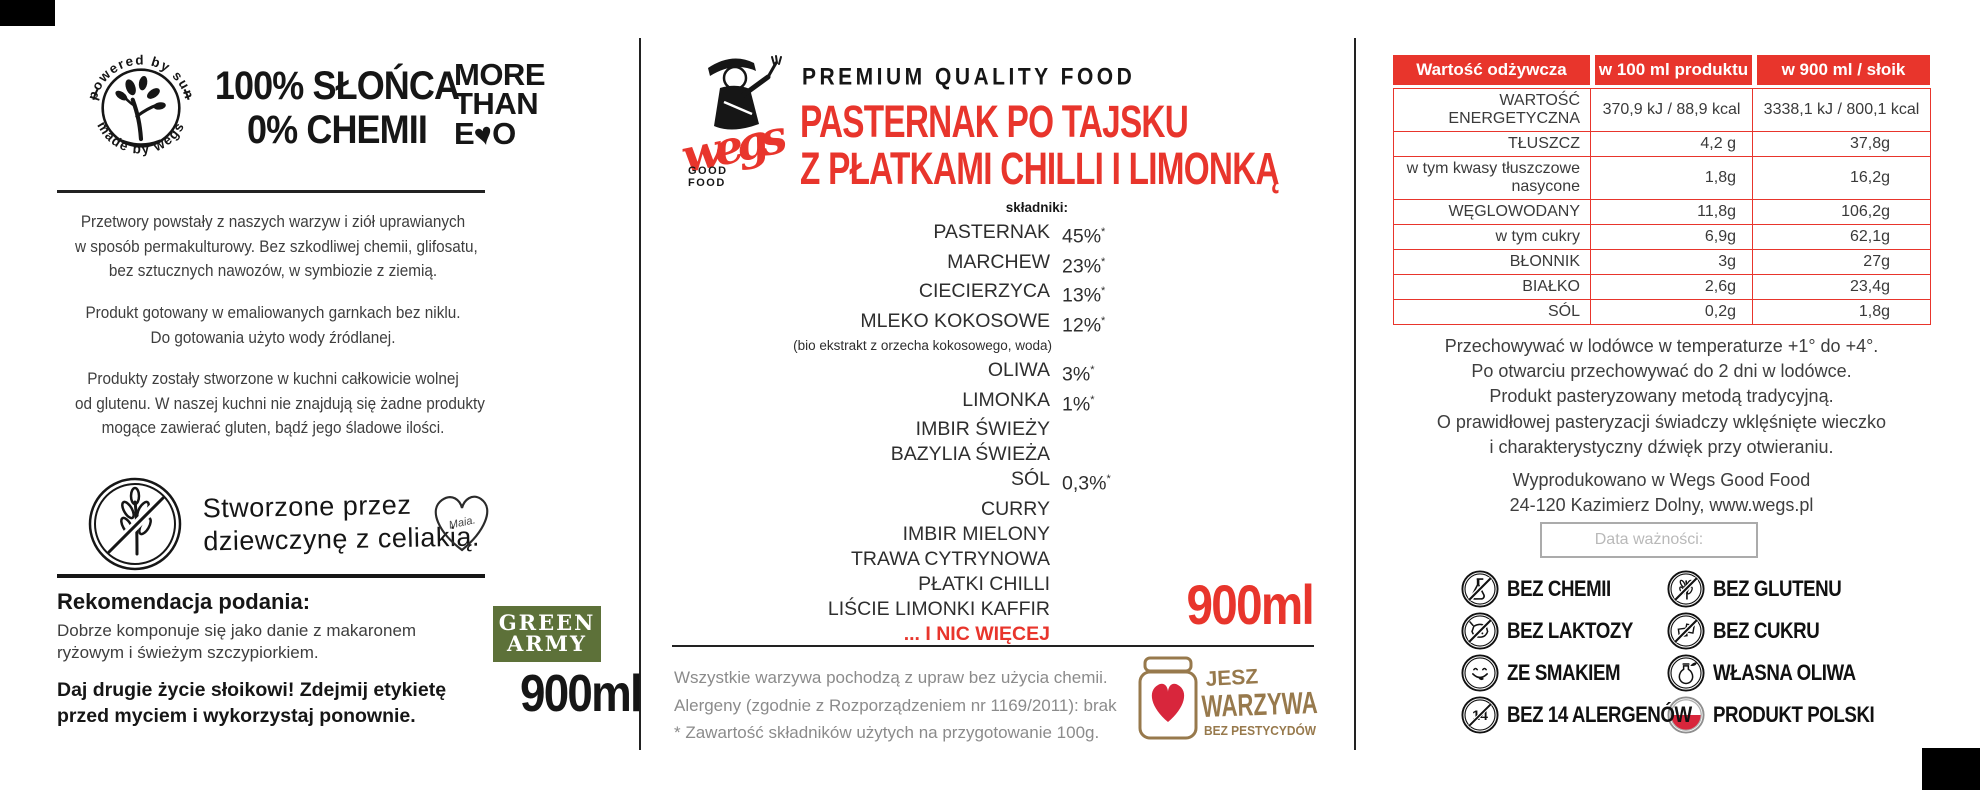  I want to click on wegs-logo: wegs GOOD FOOD, so click(736, 122).